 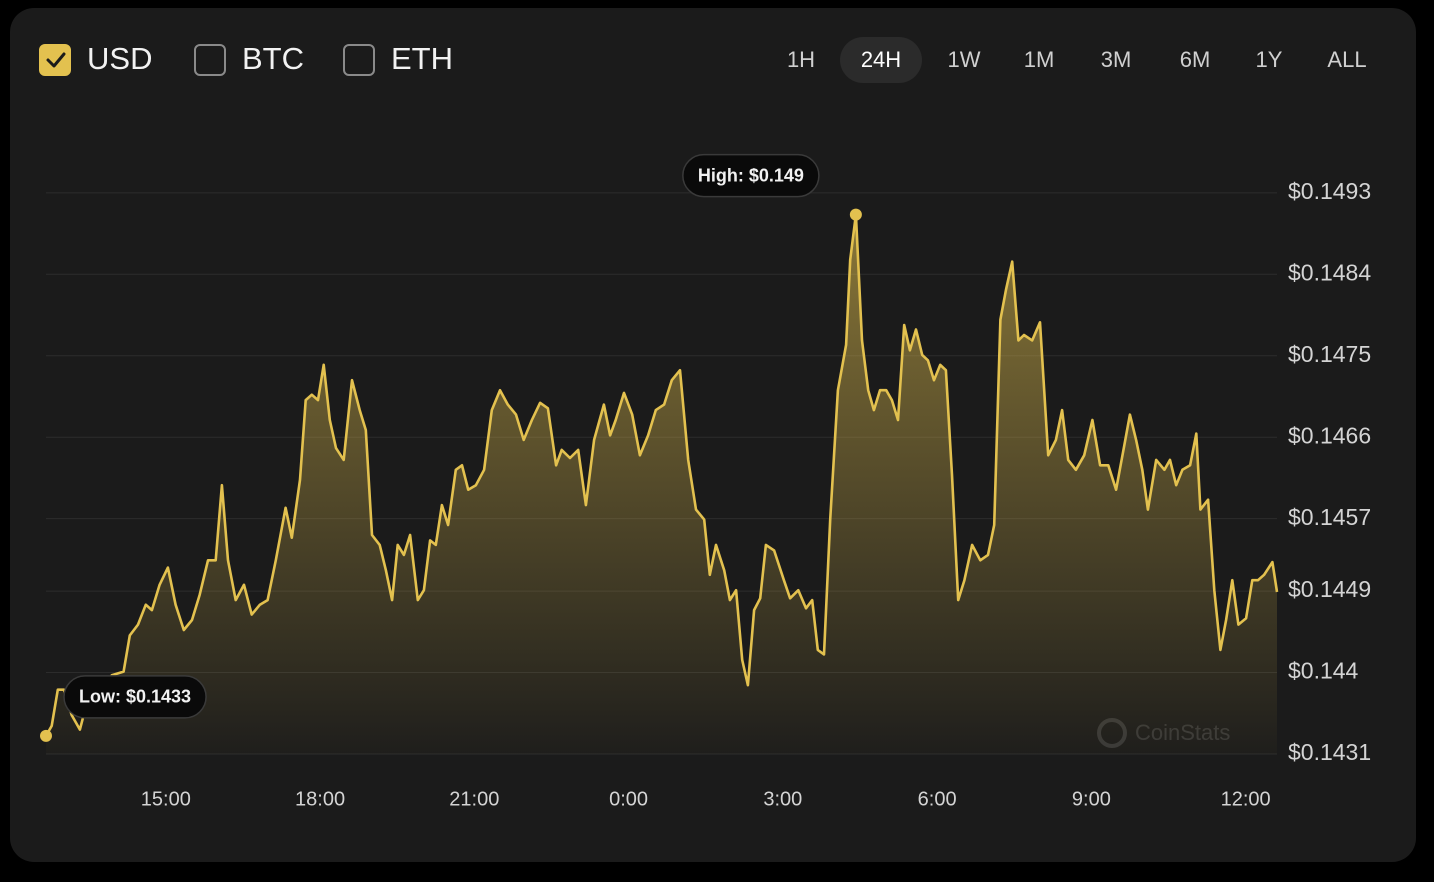 I want to click on currency-toggle: USD, so click(x=95, y=58).